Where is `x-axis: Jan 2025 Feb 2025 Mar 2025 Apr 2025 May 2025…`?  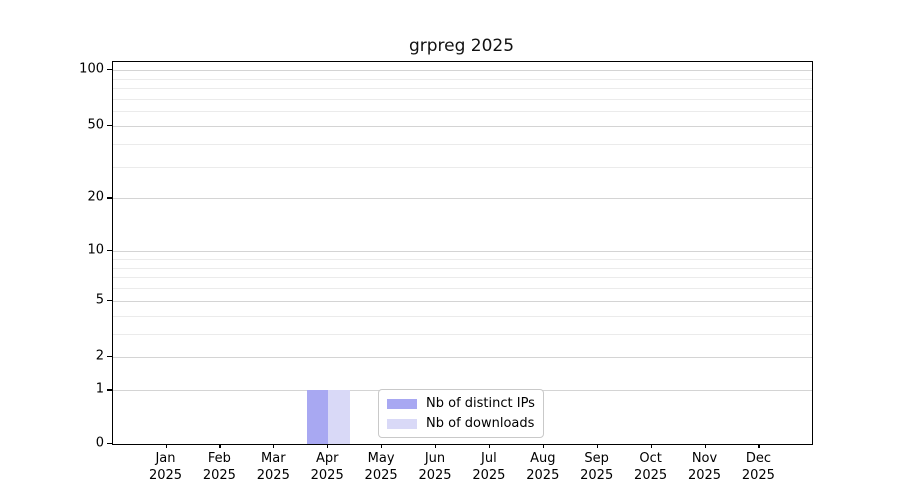 x-axis: Jan 2025 Feb 2025 Mar 2025 Apr 2025 May 2025… is located at coordinates (461, 470).